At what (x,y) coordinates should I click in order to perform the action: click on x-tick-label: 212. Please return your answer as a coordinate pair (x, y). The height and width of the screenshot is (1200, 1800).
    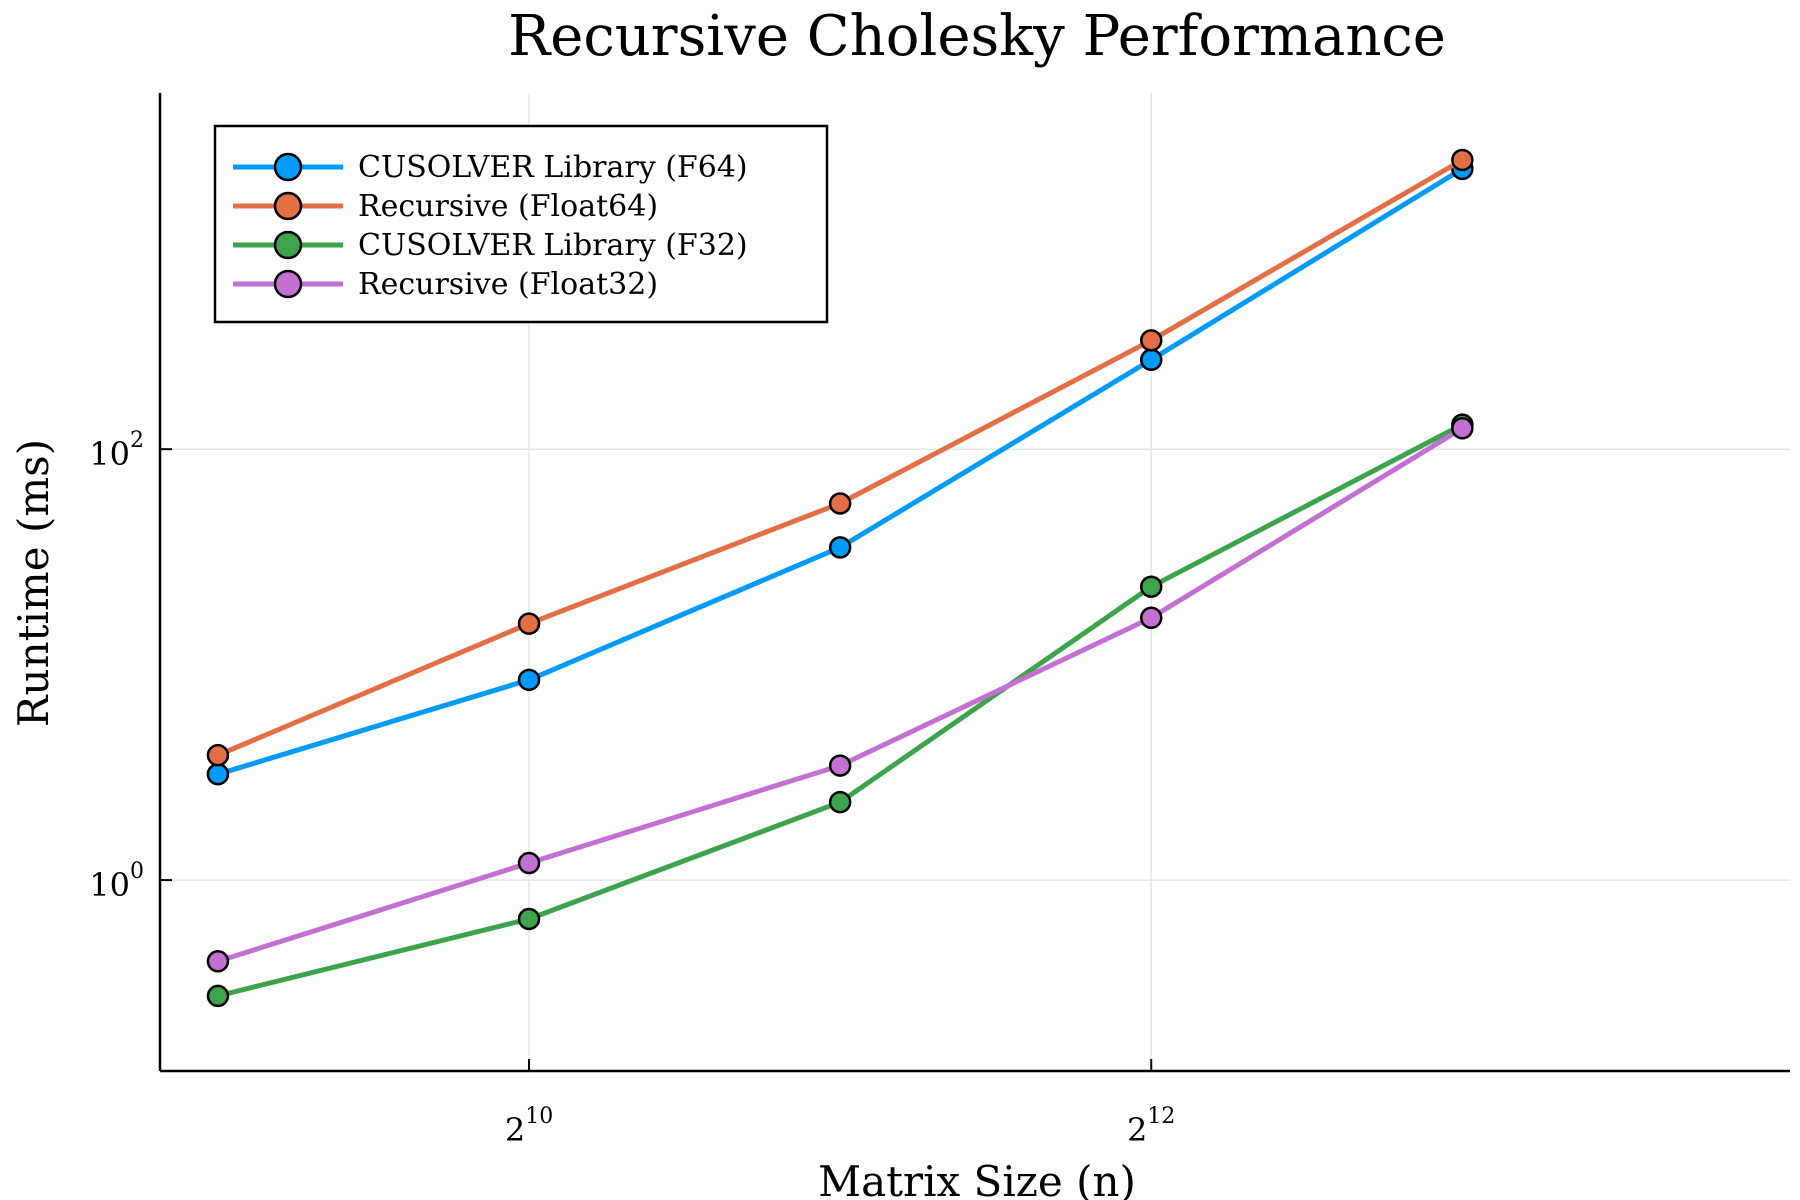
    Looking at the image, I should click on (1151, 1126).